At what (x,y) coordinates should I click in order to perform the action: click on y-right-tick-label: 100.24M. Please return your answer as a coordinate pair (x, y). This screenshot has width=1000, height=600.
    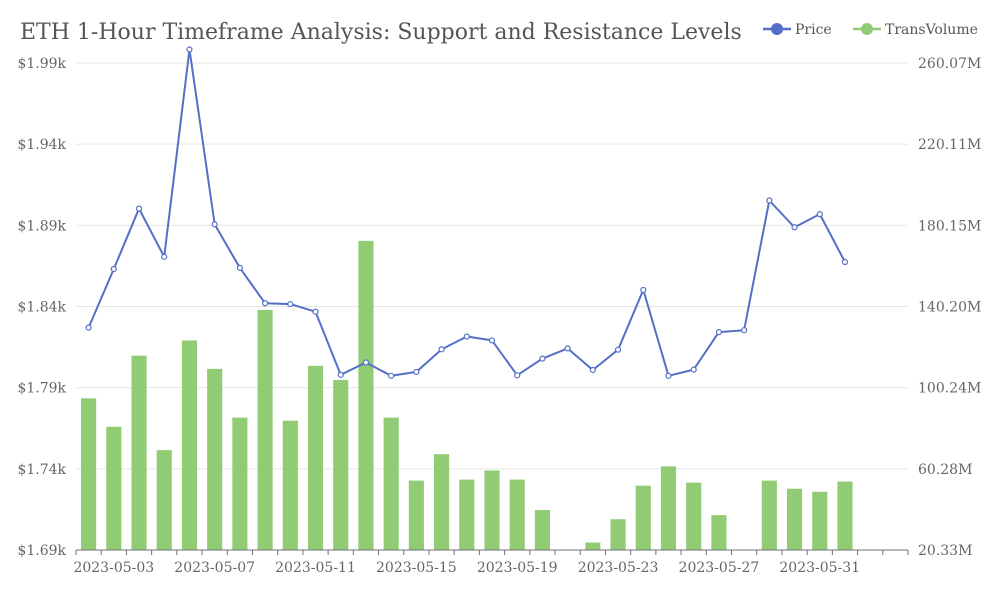
    Looking at the image, I should click on (949, 389).